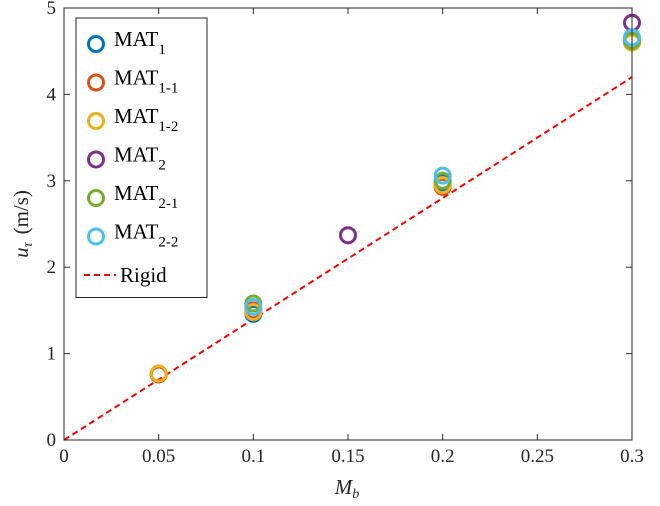 The image size is (660, 506). What do you see at coordinates (64, 456) in the screenshot?
I see `x-tick-label: 0` at bounding box center [64, 456].